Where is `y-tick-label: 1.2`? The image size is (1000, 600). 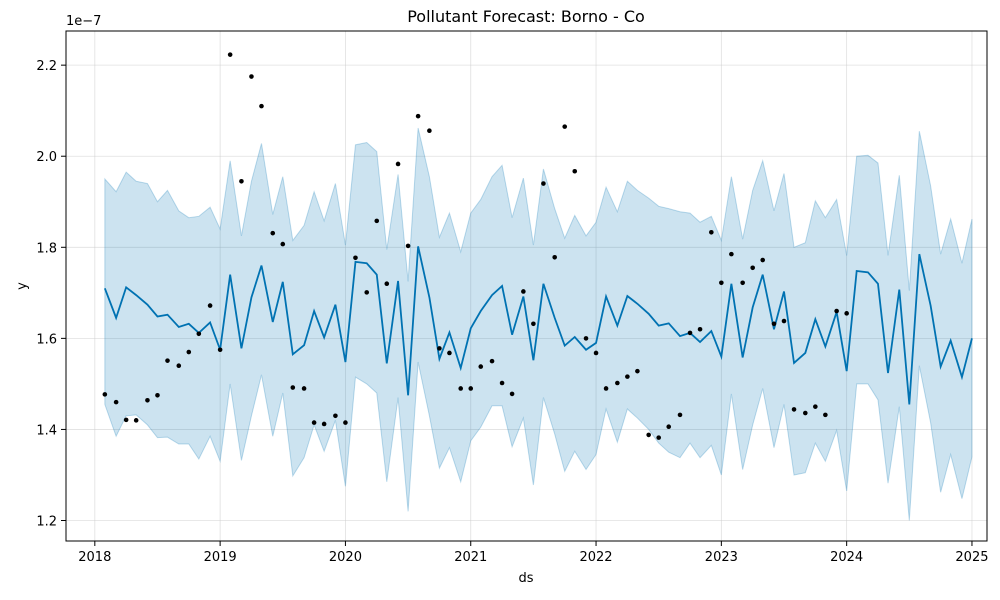 y-tick-label: 1.2 is located at coordinates (46, 522).